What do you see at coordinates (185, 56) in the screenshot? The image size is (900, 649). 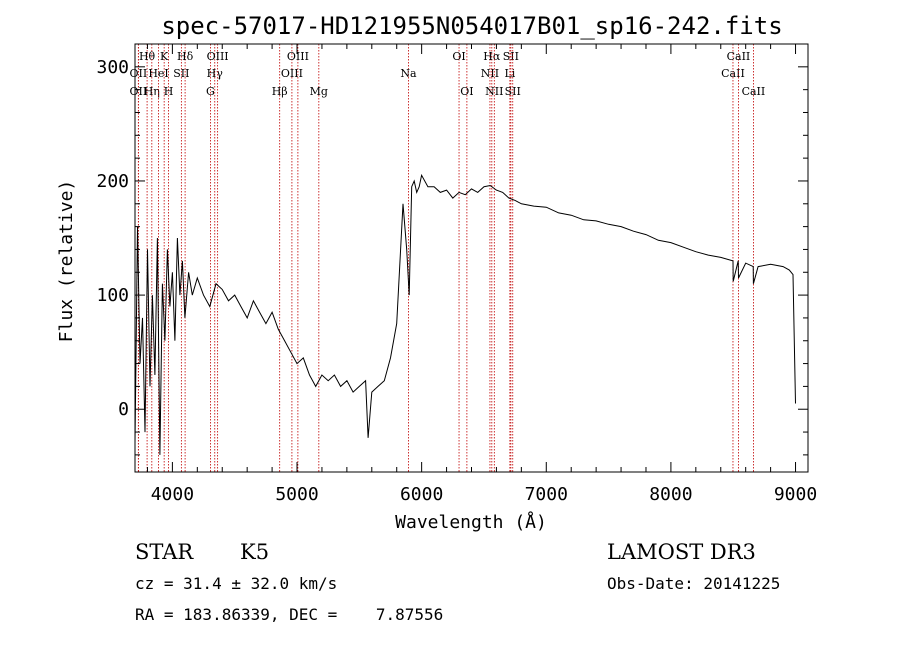 I see `spectral-line-label: Hδ` at bounding box center [185, 56].